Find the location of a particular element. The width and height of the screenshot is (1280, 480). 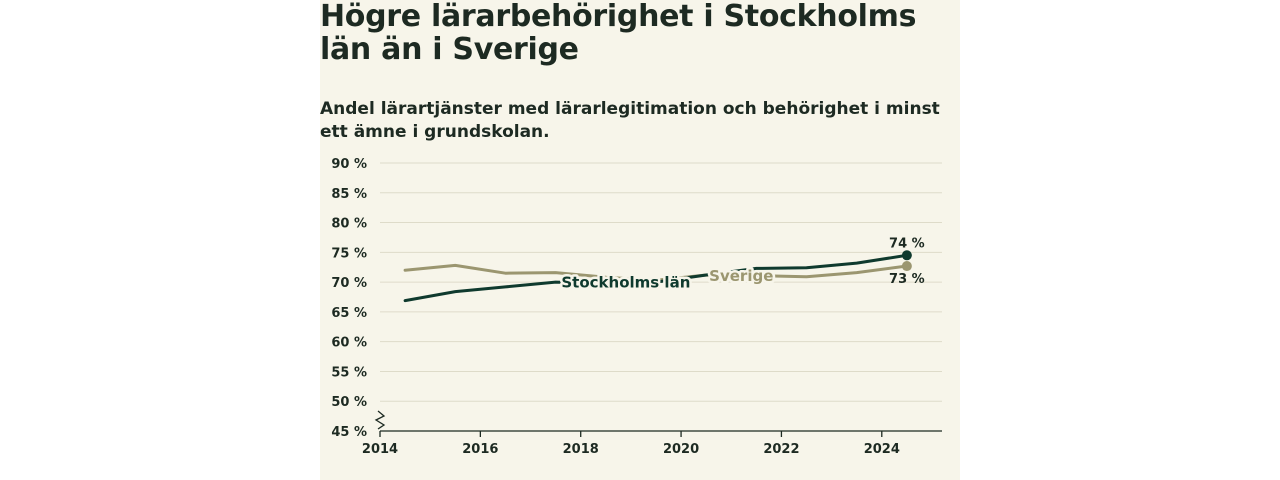

x-axis: 2014 2016 2018 2020 2022 2024 is located at coordinates (652, 443).